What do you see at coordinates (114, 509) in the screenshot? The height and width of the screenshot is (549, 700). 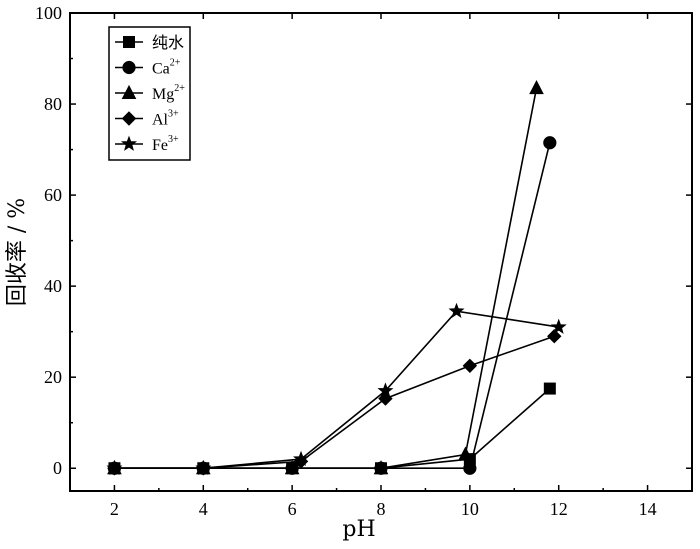 I see `x-tick-label: 2` at bounding box center [114, 509].